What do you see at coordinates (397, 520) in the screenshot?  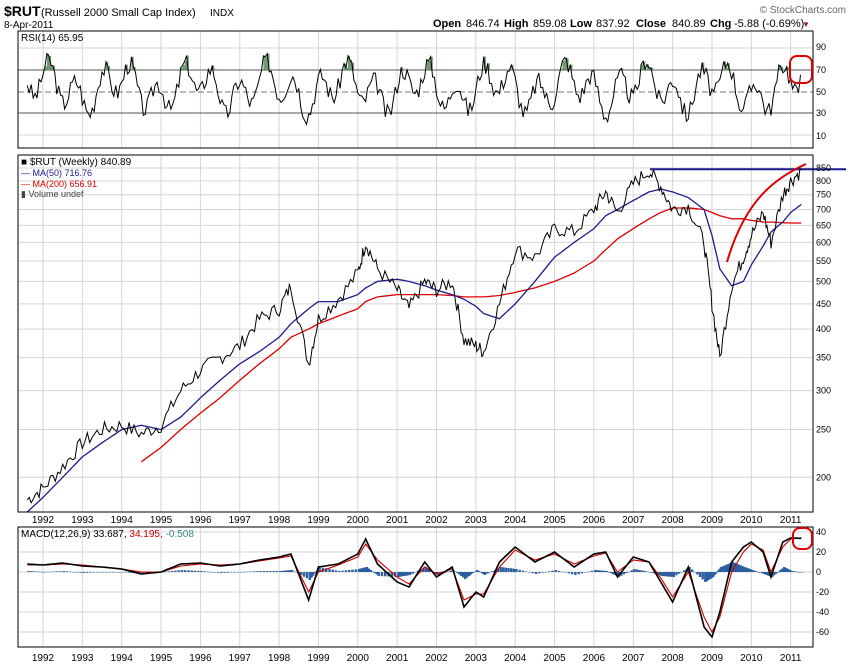 I see `year-tick: 2001` at bounding box center [397, 520].